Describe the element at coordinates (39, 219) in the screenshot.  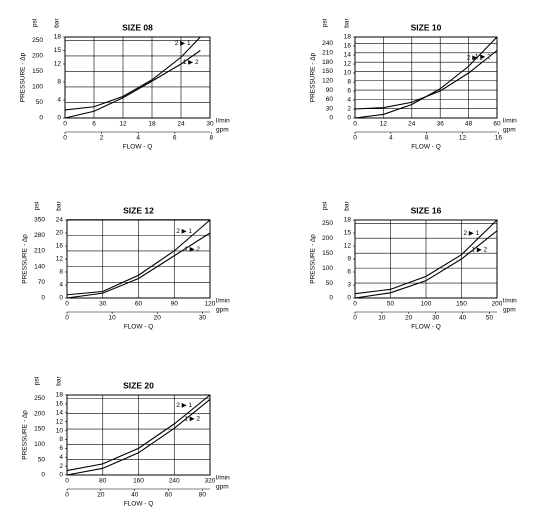
I see `y2-tick-label: 350` at that location.